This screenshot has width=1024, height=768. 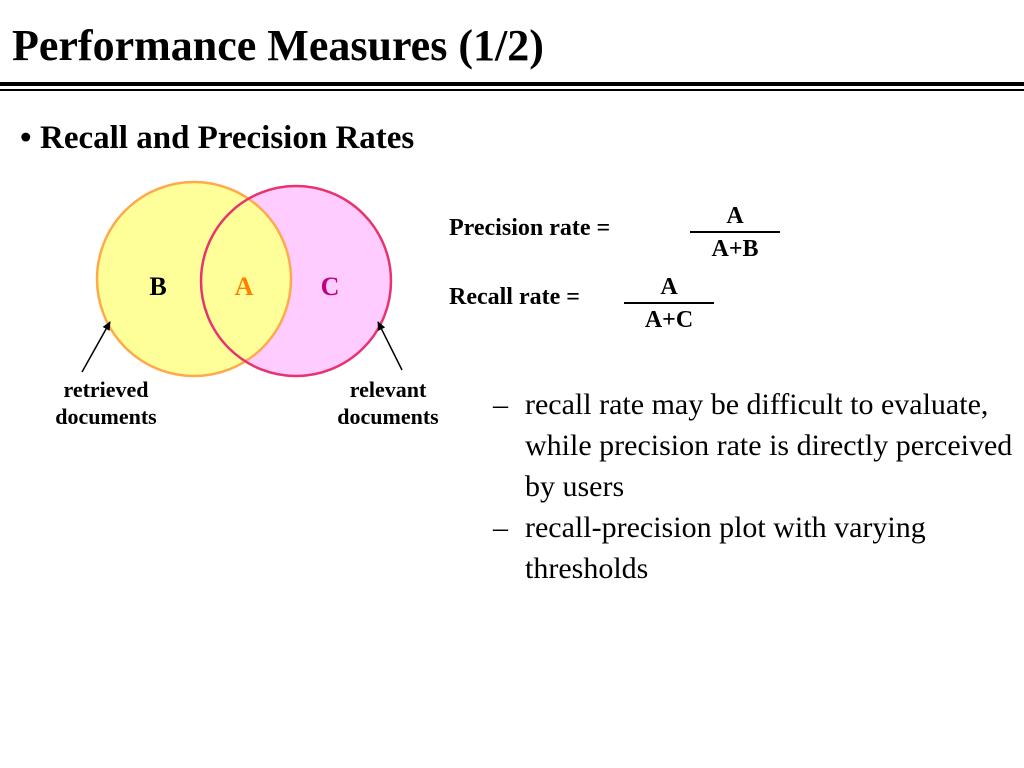 I want to click on precision-fraction: A A+B, so click(x=735, y=232).